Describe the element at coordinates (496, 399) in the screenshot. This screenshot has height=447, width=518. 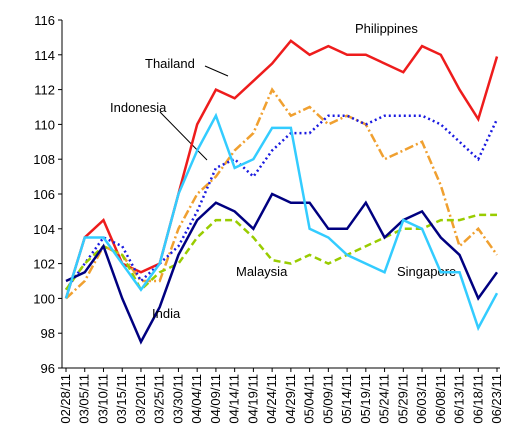
I see `x-tick-label: 06/23/11` at that location.